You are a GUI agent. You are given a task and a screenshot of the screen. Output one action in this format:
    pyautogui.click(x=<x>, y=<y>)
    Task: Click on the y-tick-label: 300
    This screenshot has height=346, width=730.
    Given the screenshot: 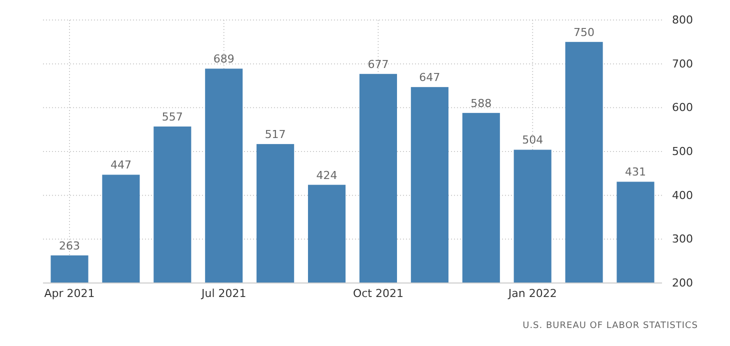 What is the action you would take?
    pyautogui.click(x=682, y=239)
    